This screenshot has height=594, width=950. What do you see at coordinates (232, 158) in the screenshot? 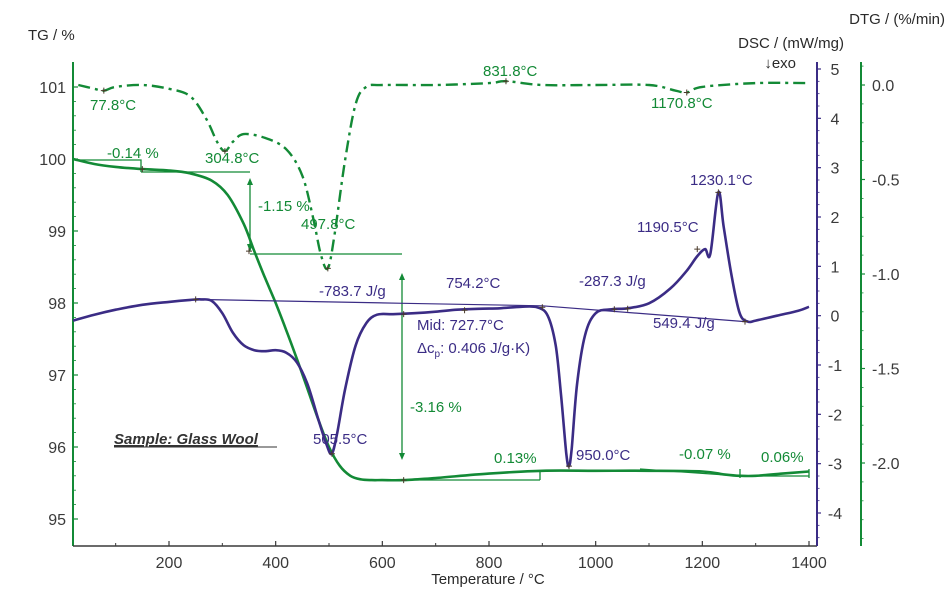
I see `ann-dtg-304-8: 304.8°C` at bounding box center [232, 158].